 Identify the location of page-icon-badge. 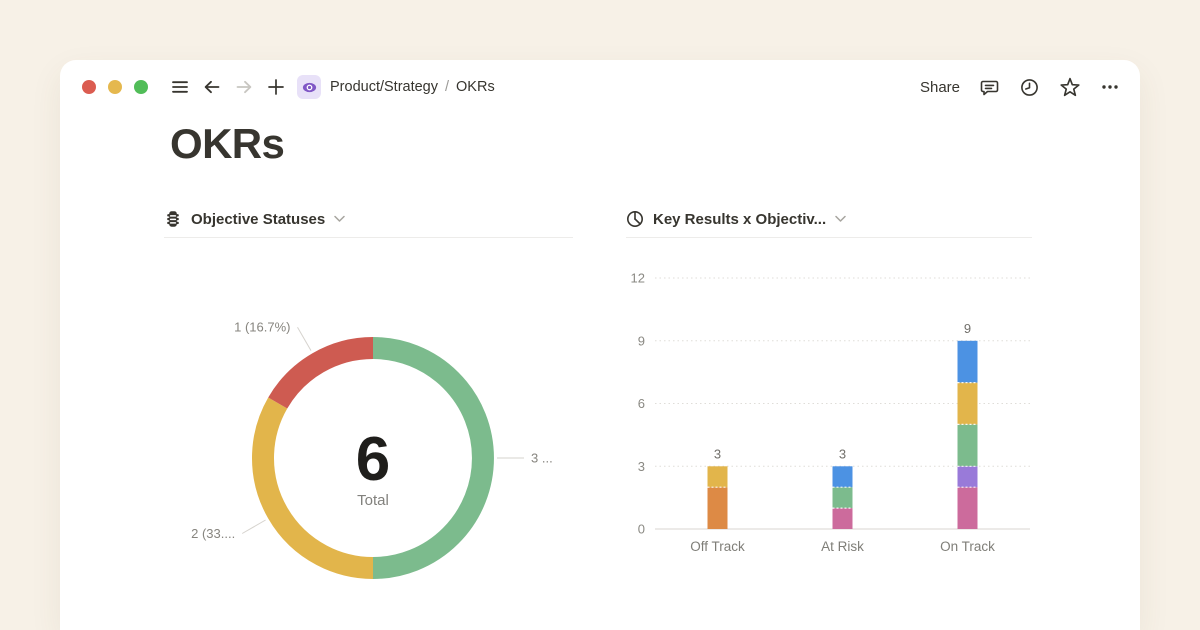
(309, 87).